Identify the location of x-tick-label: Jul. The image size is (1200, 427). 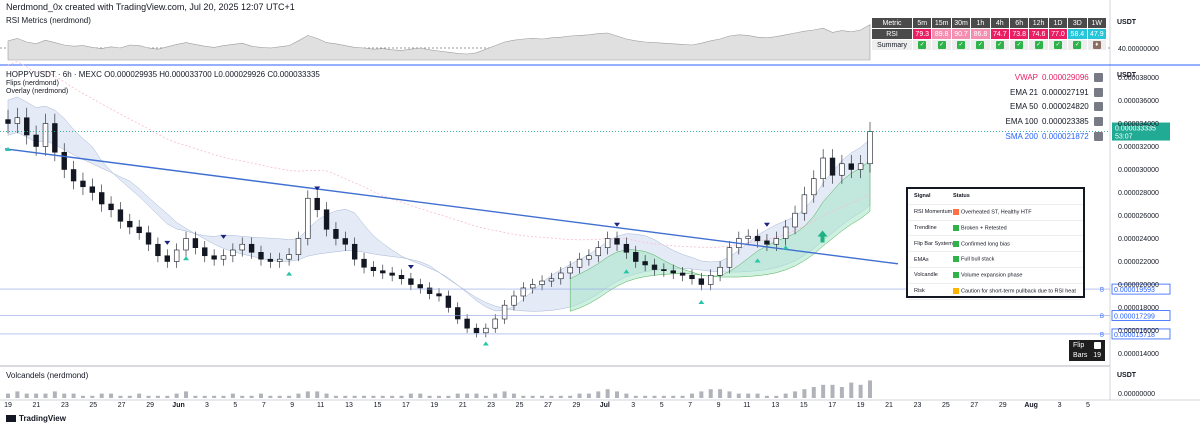
(605, 405).